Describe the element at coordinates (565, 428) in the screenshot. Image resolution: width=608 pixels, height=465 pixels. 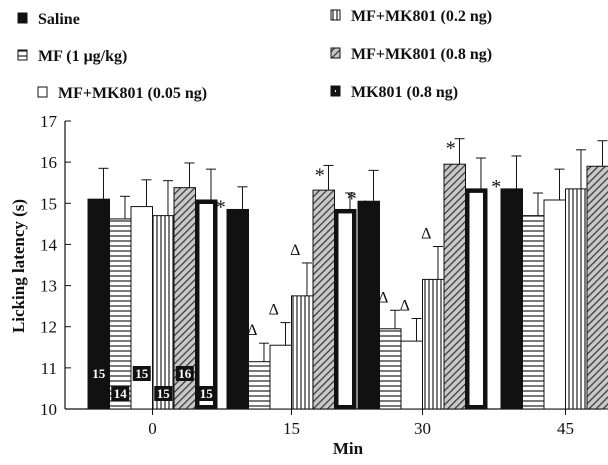
I see `x-tick-label: 45` at that location.